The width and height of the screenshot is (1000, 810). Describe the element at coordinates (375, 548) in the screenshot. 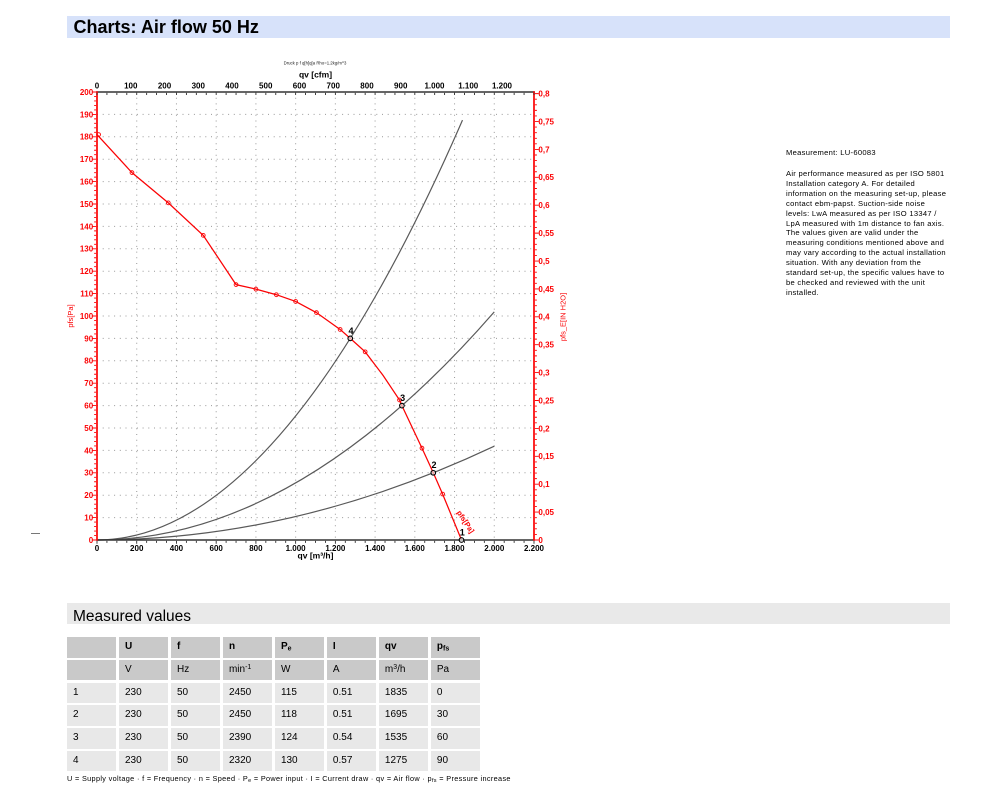

I see `svg-text: 1.400` at that location.